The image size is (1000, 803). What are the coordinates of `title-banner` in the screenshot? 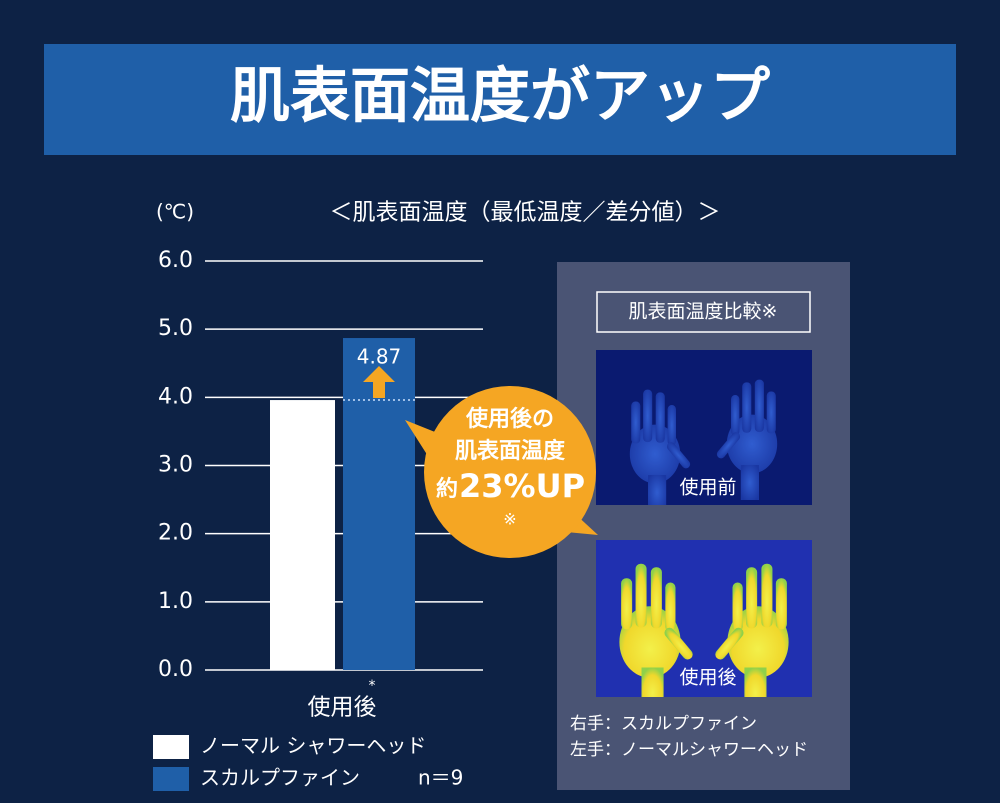 It's located at (500, 99).